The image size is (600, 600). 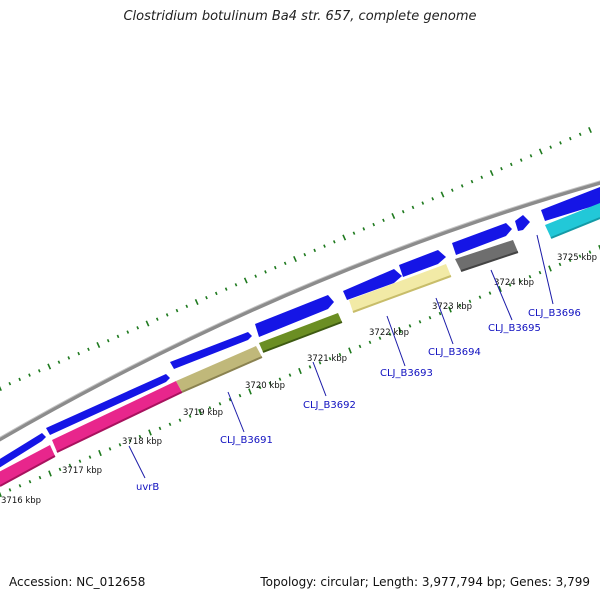 I want to click on gene-feature-uvrB-b, so click(x=117, y=416).